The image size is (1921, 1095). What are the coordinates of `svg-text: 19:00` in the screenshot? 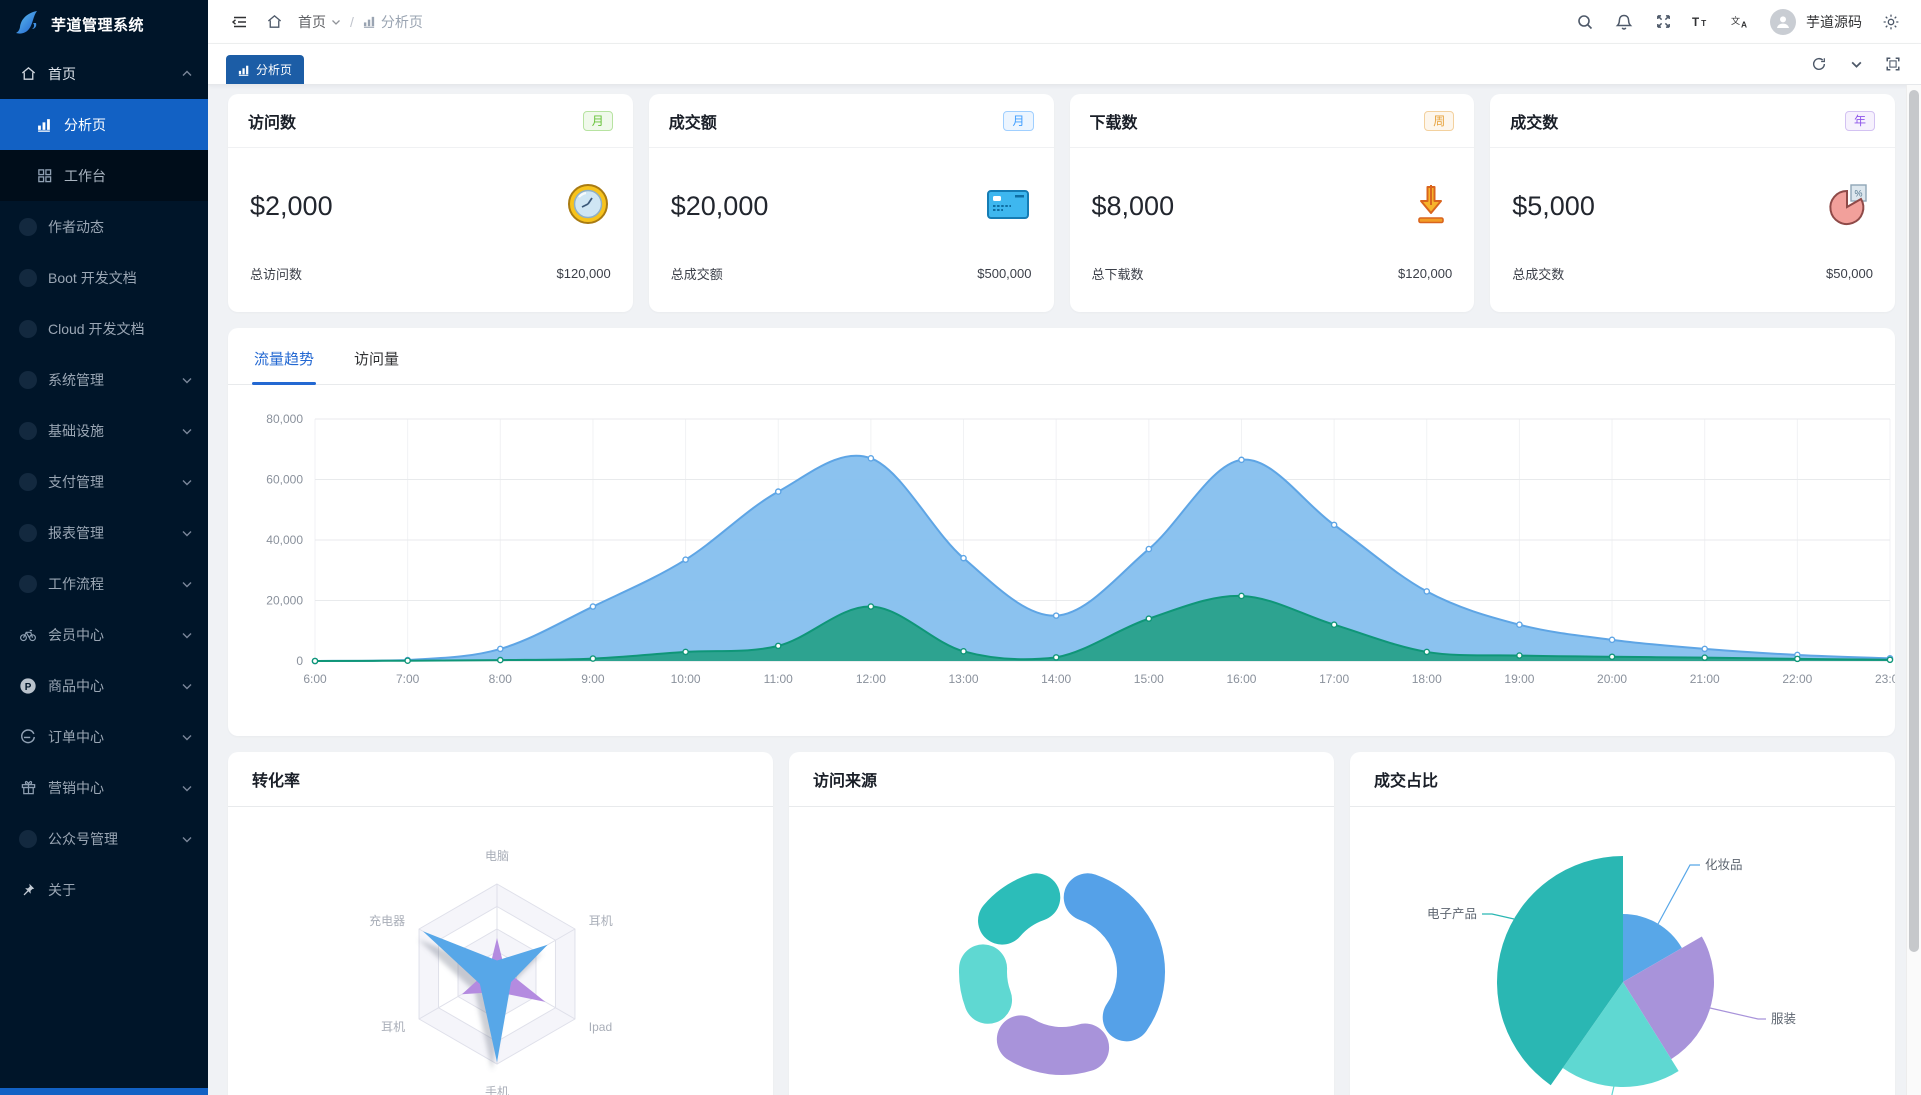 It's located at (1519, 679).